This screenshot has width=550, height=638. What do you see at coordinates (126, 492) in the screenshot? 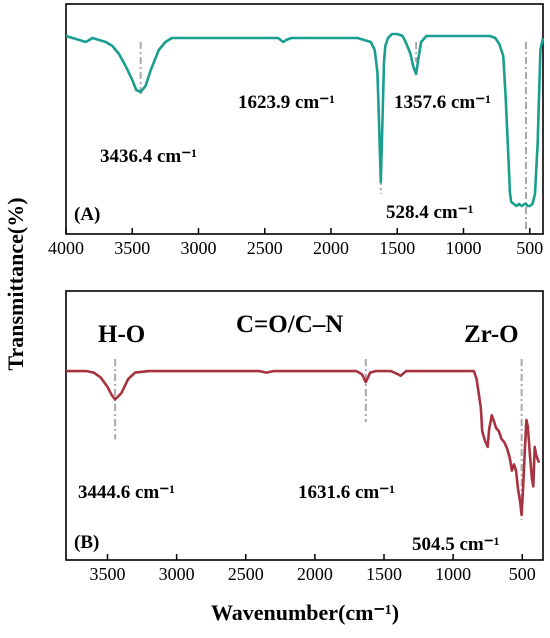
I see `panel-b-peak-label-3445: 3444.6 cm⁻¹` at bounding box center [126, 492].